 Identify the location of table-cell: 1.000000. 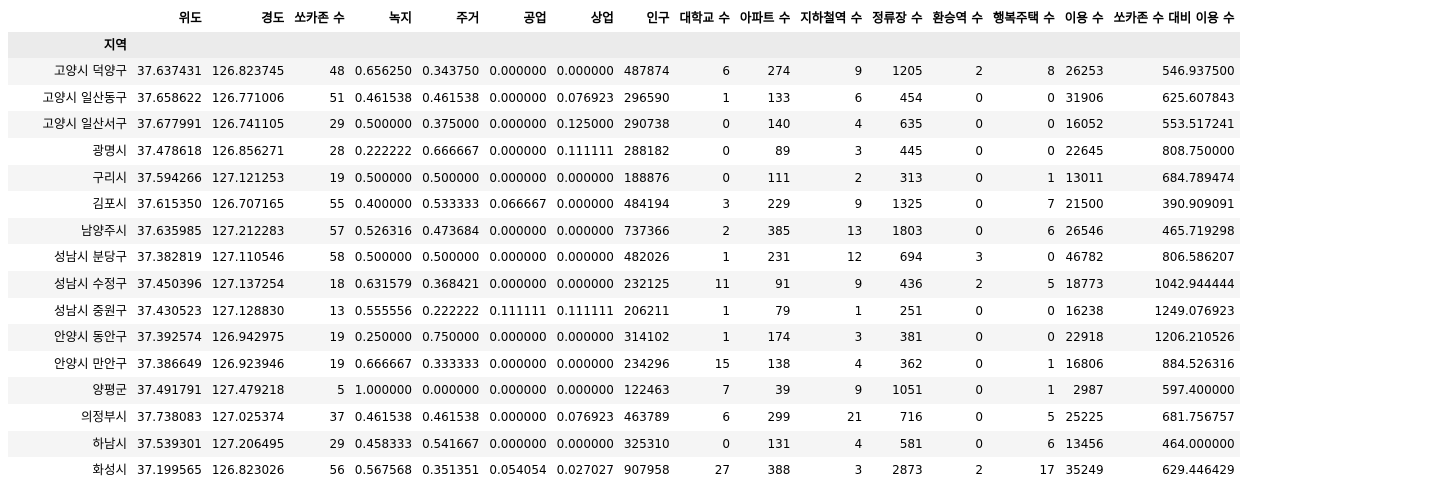
(383, 390).